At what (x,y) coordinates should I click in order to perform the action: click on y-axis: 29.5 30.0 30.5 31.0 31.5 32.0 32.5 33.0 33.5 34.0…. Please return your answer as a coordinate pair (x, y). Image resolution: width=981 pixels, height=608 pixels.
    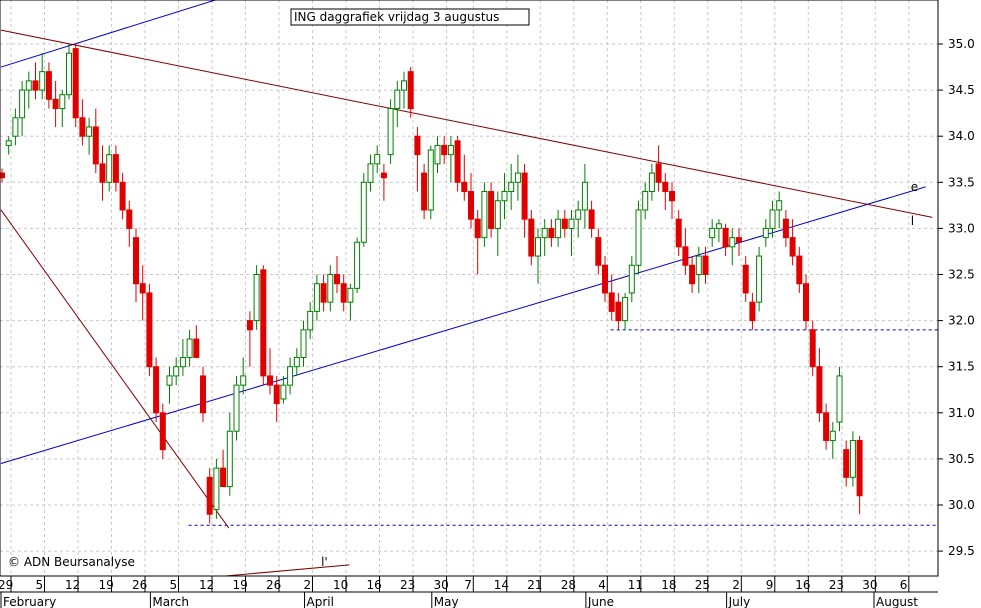
    Looking at the image, I should click on (956, 297).